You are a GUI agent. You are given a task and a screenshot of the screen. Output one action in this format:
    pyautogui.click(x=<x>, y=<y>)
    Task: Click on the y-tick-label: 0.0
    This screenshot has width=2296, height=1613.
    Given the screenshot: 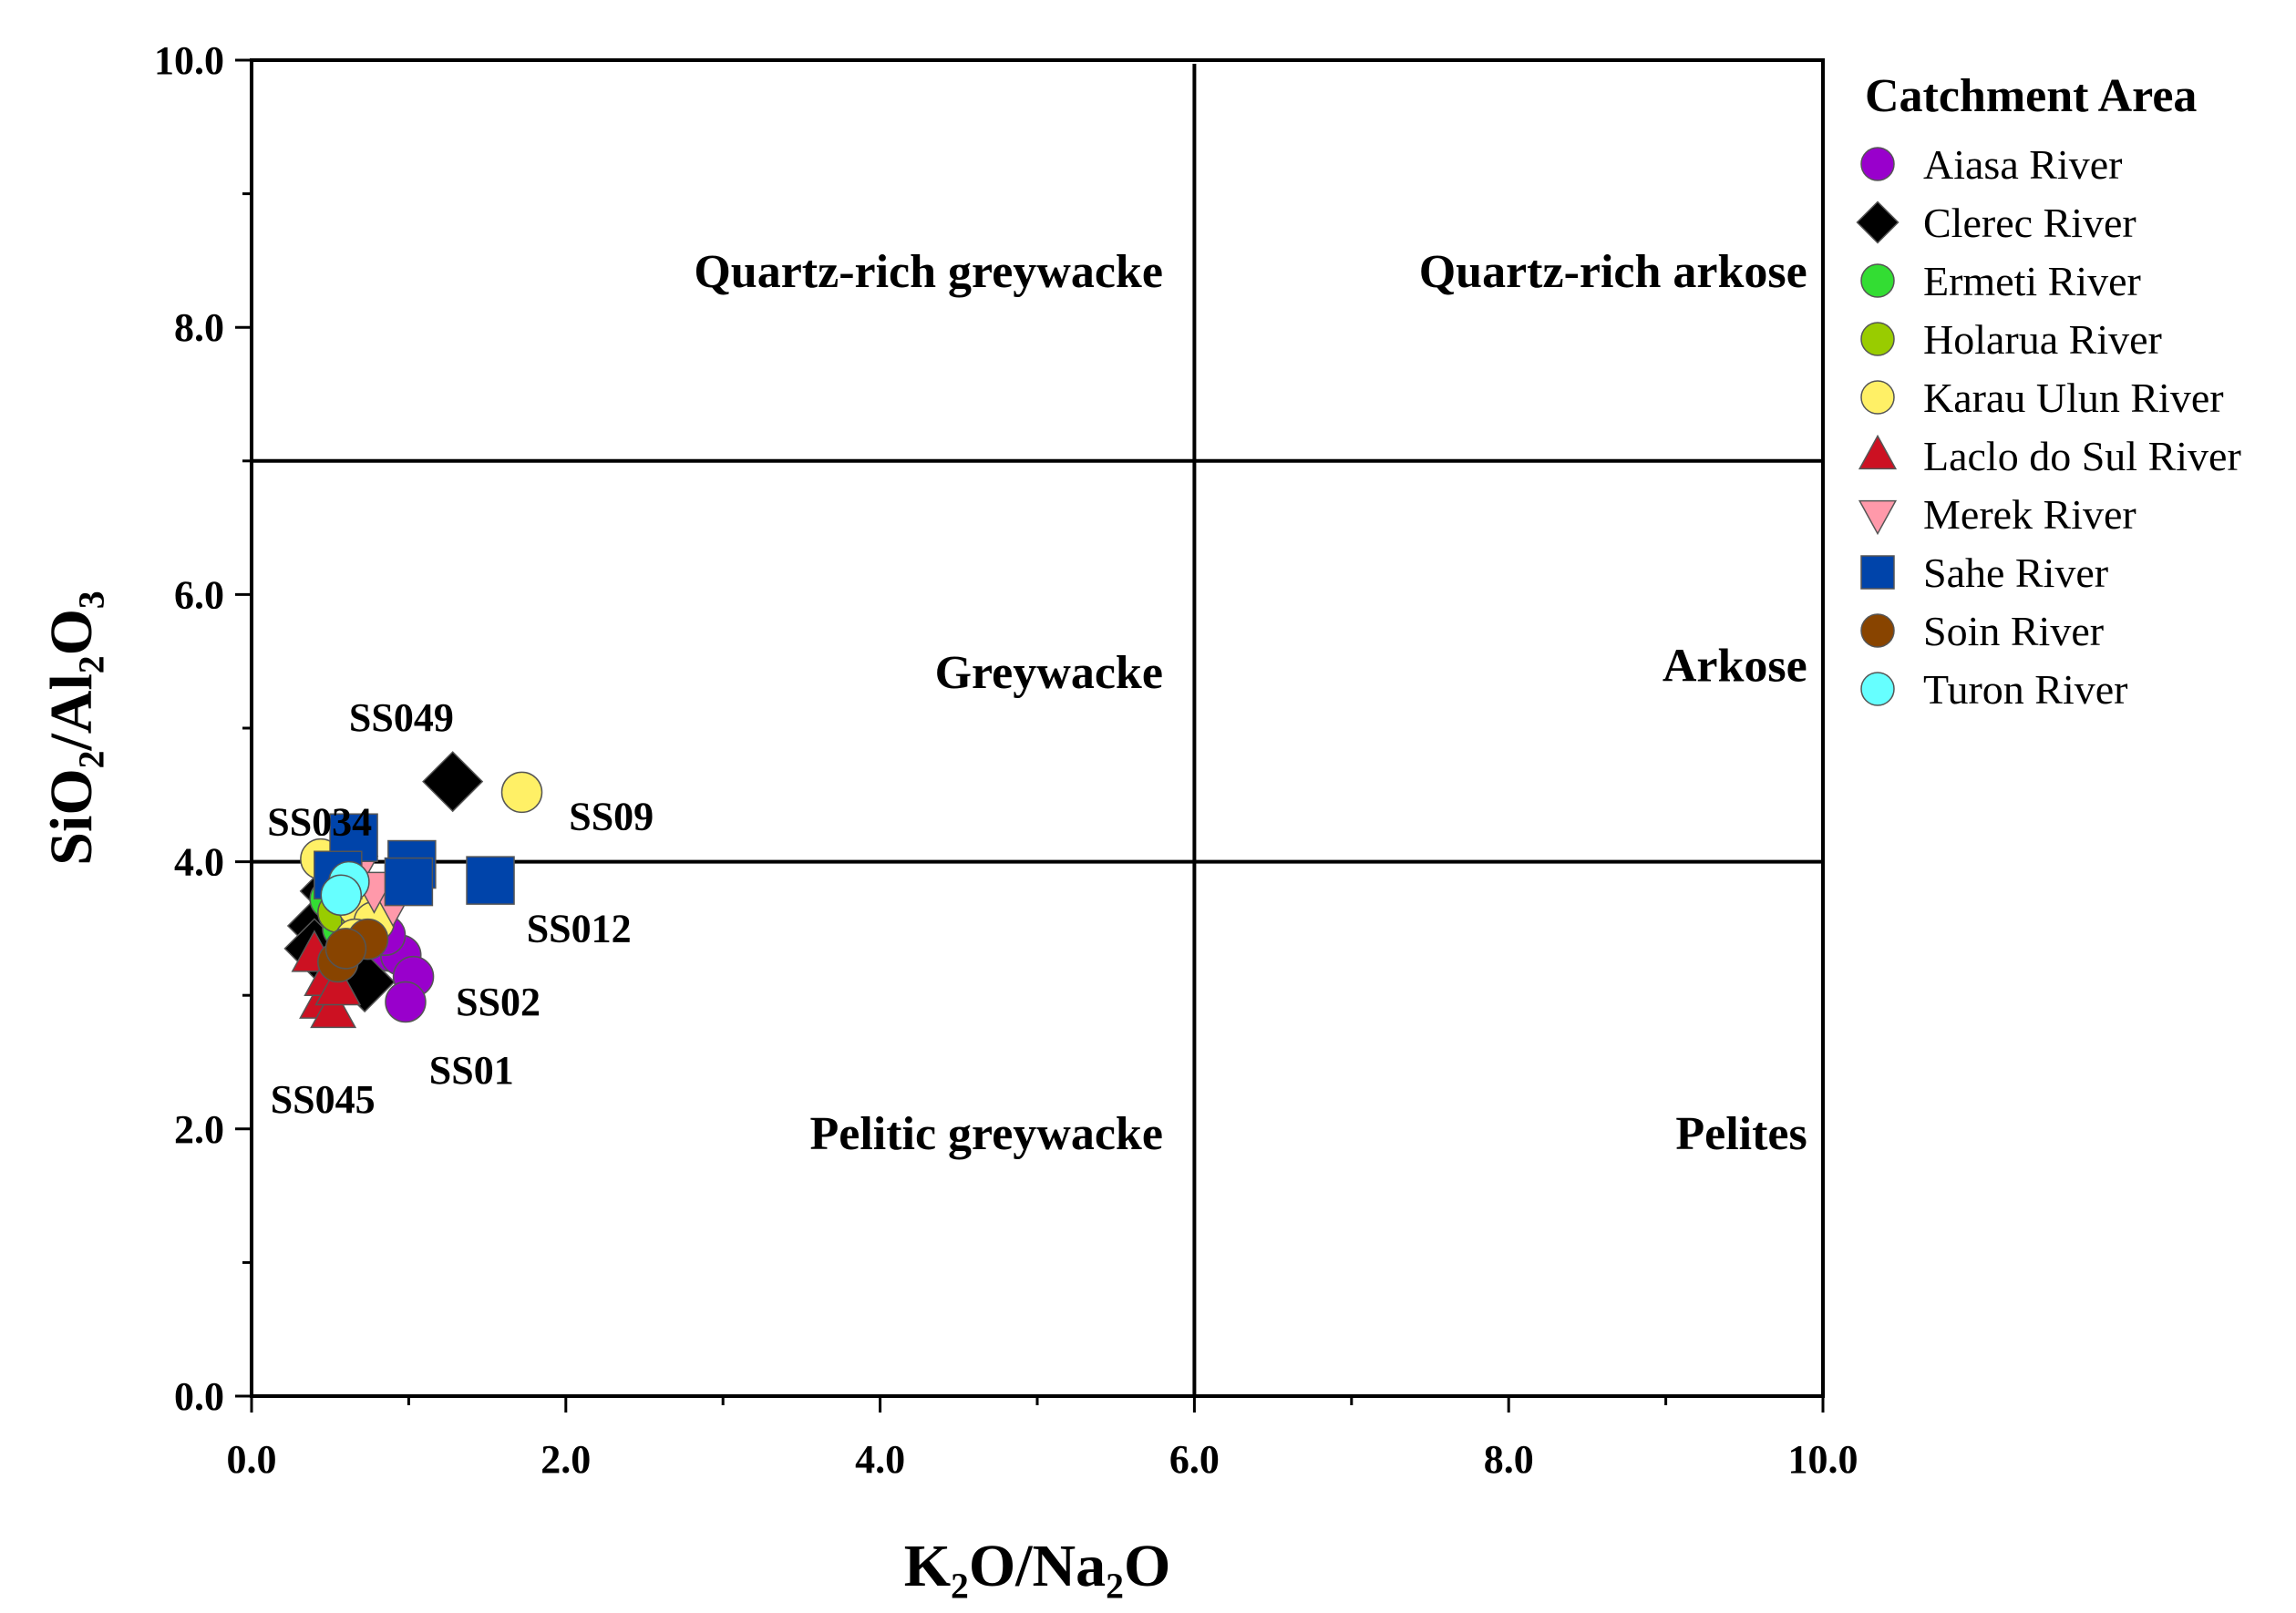 What is the action you would take?
    pyautogui.click(x=199, y=1396)
    